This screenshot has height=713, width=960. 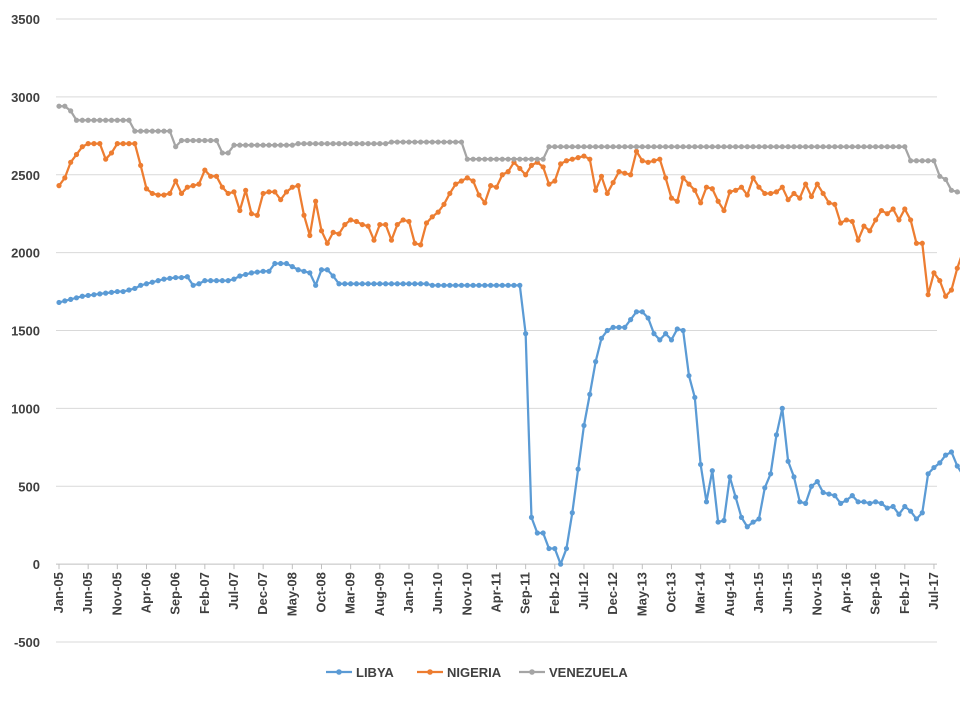 What do you see at coordinates (408, 592) in the screenshot?
I see `x-tick-label: Jan-10` at bounding box center [408, 592].